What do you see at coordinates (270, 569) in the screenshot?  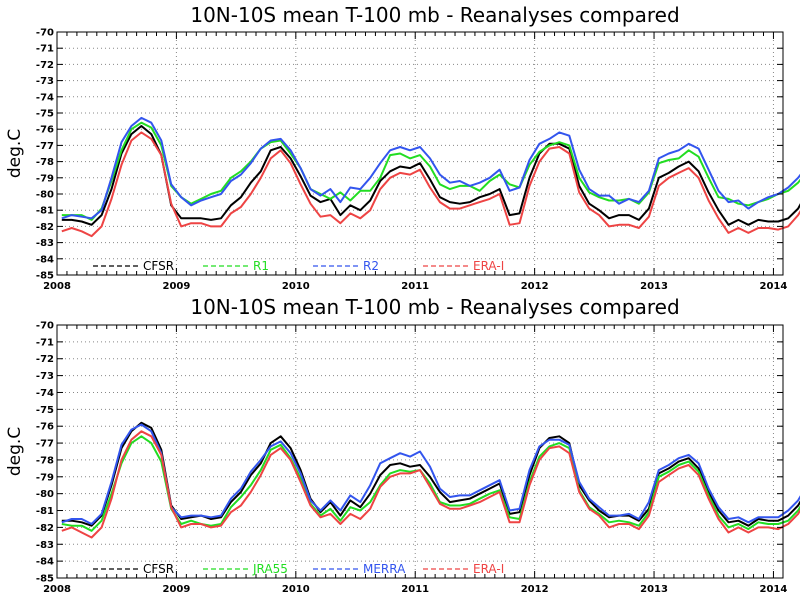 I see `legend-label: JRA55` at bounding box center [270, 569].